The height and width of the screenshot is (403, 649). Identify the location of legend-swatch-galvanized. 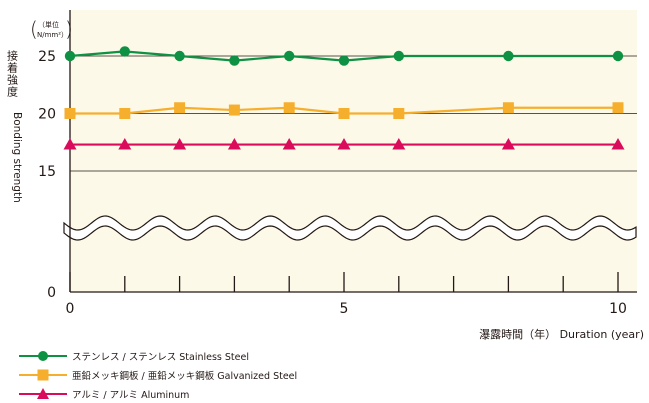
(43, 374).